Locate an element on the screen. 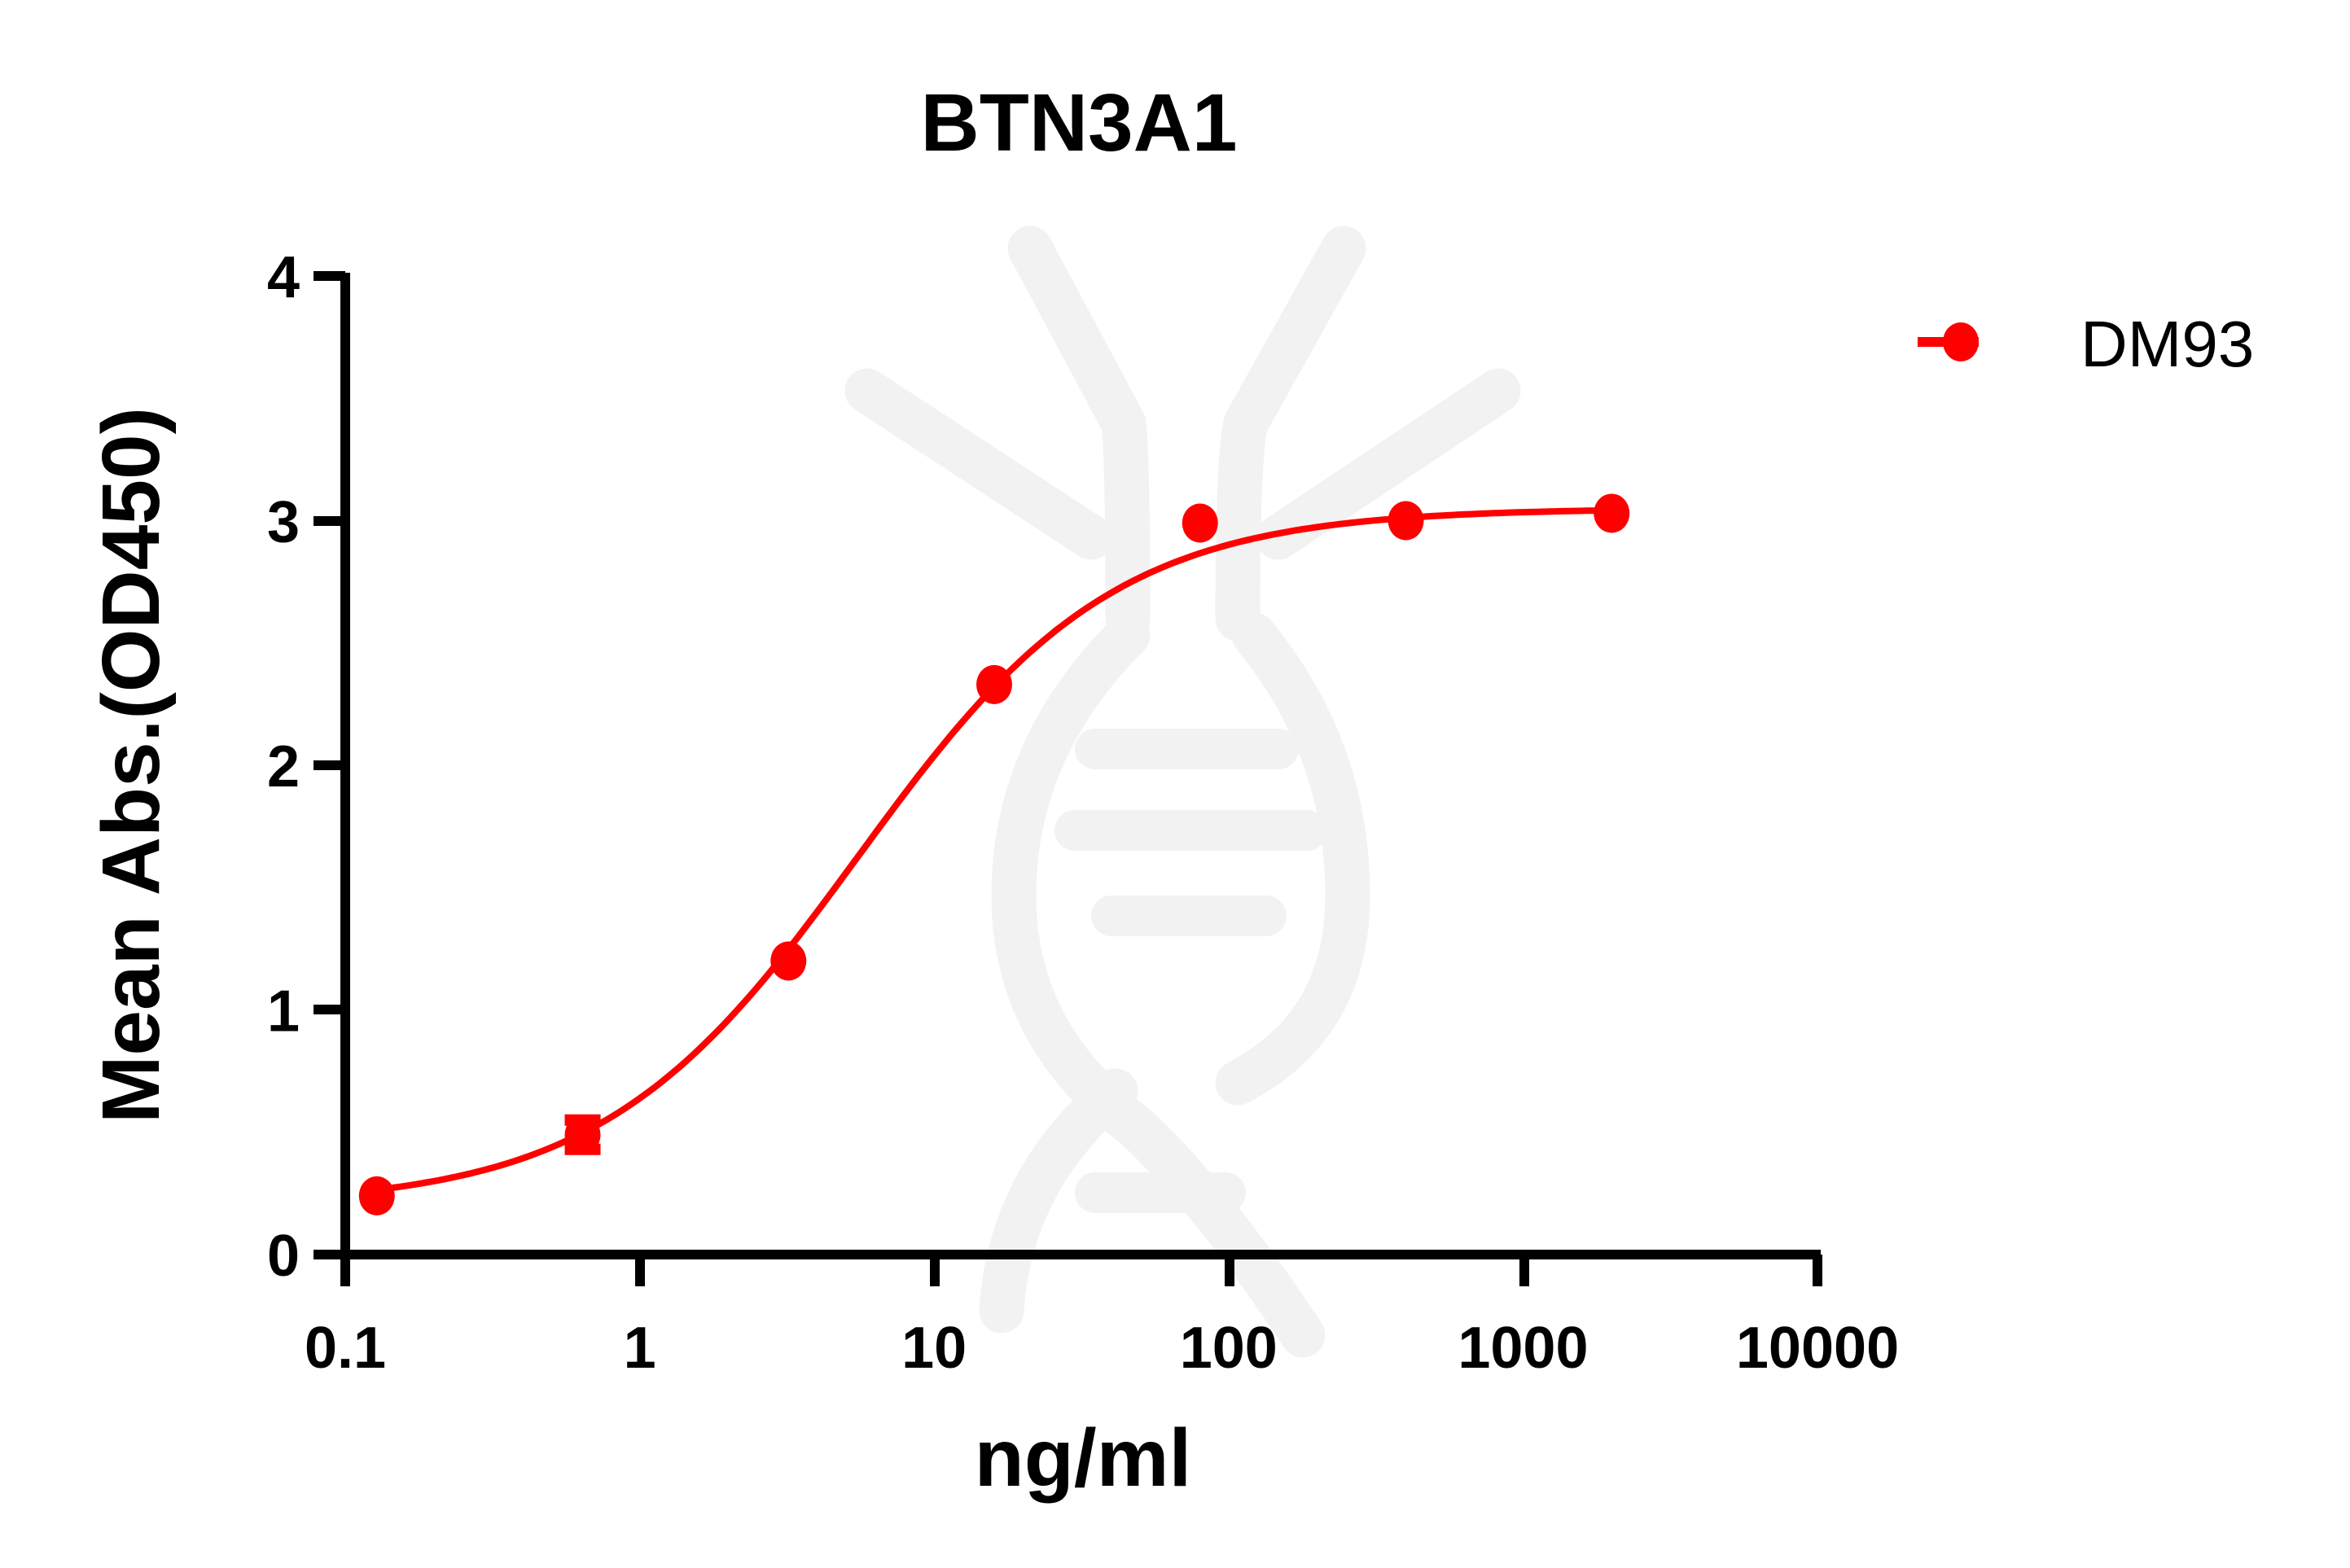 The image size is (2350, 1568). y-tick-label: 2 is located at coordinates (283, 767).